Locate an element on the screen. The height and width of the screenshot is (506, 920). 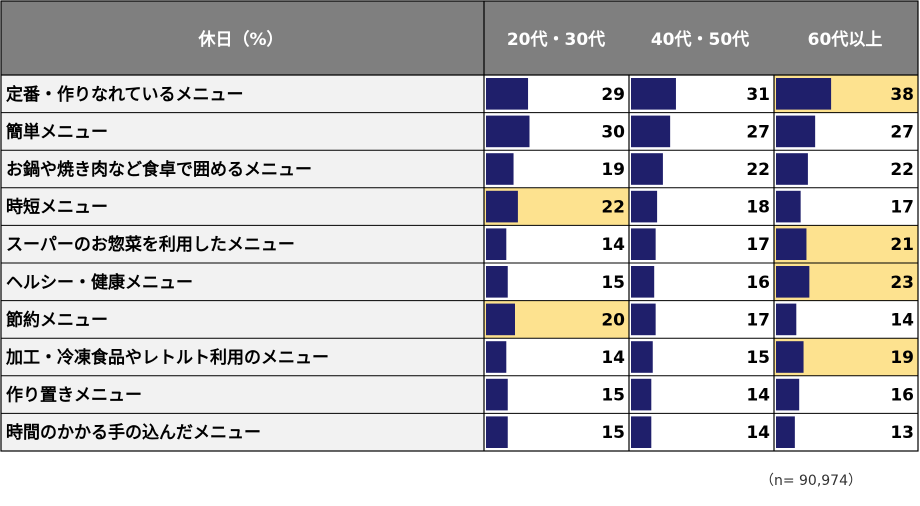
row-label: 時間のかかる手の込んだメニュー is located at coordinates (133, 432).